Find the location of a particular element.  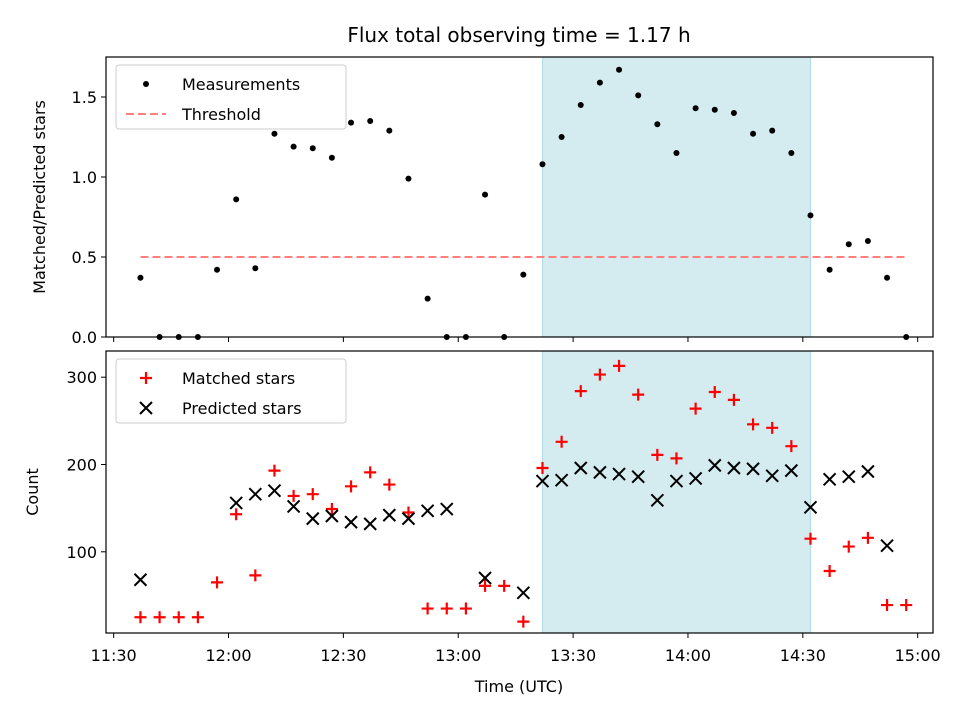

x-tick-label: 12:00 is located at coordinates (228, 655).